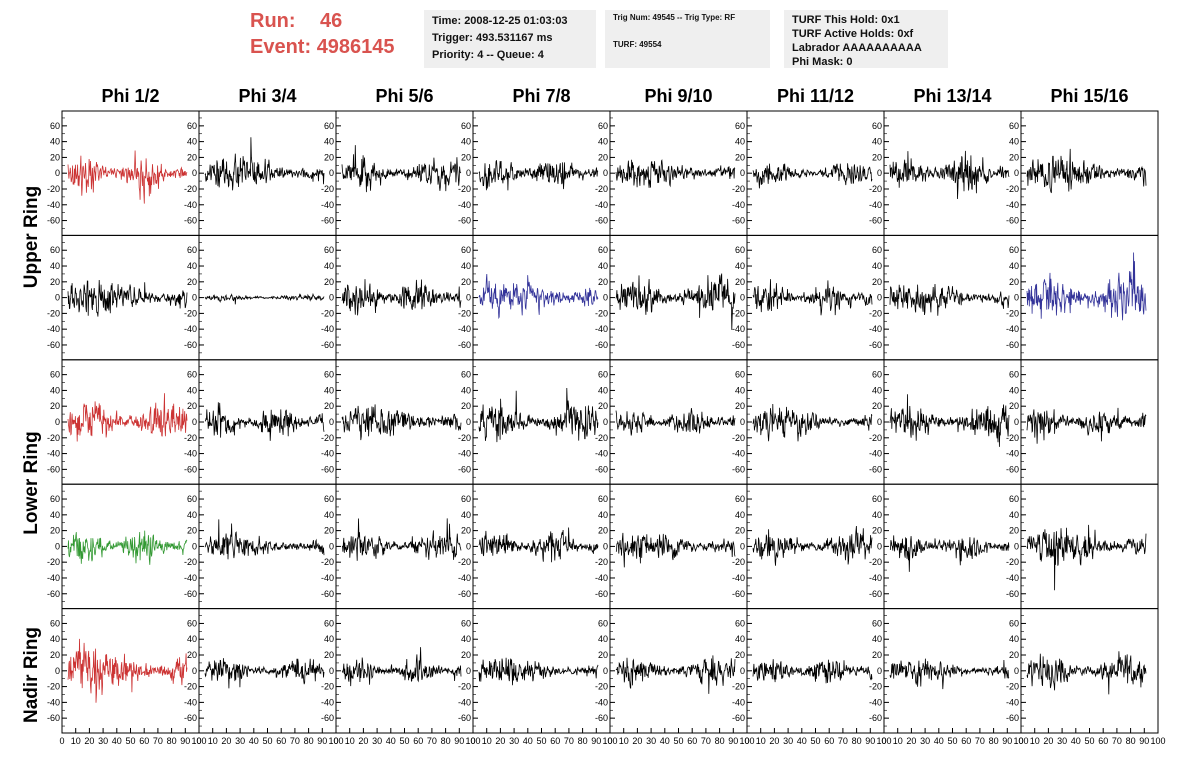  What do you see at coordinates (952, 96) in the screenshot?
I see `column-title-phi-13-14: Phi 13/14` at bounding box center [952, 96].